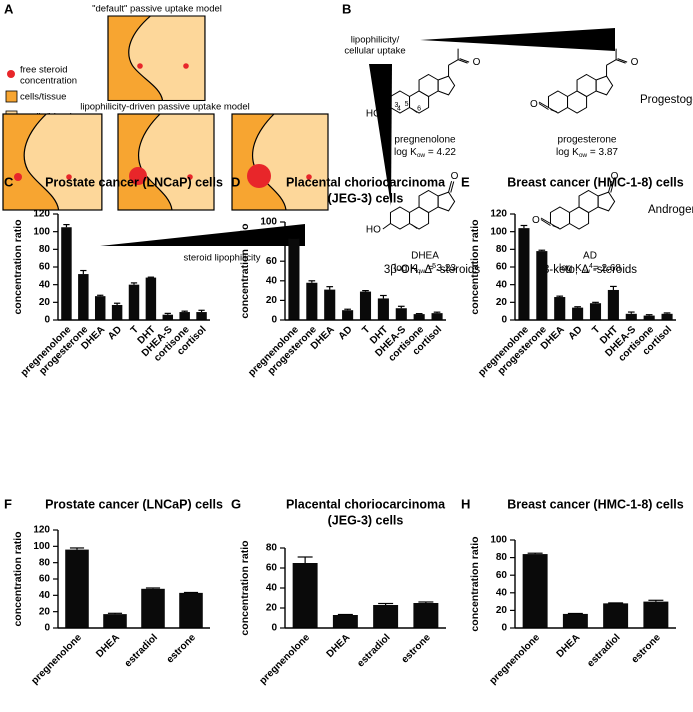 Image resolution: width=693 pixels, height=712 pixels. I want to click on x-tick-label: pregnenolone, so click(285, 659).